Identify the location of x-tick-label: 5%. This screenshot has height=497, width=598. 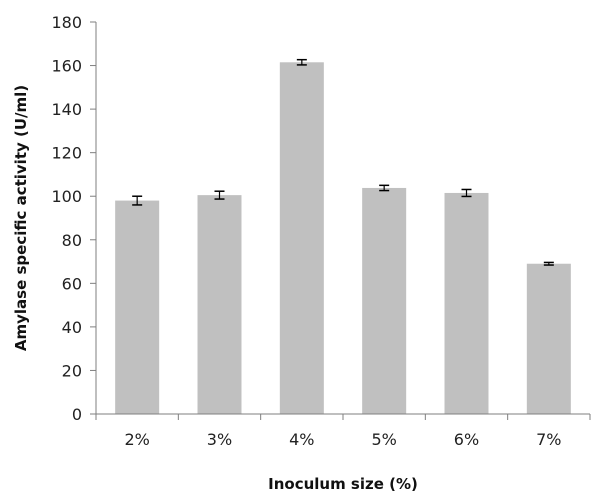
(383, 439).